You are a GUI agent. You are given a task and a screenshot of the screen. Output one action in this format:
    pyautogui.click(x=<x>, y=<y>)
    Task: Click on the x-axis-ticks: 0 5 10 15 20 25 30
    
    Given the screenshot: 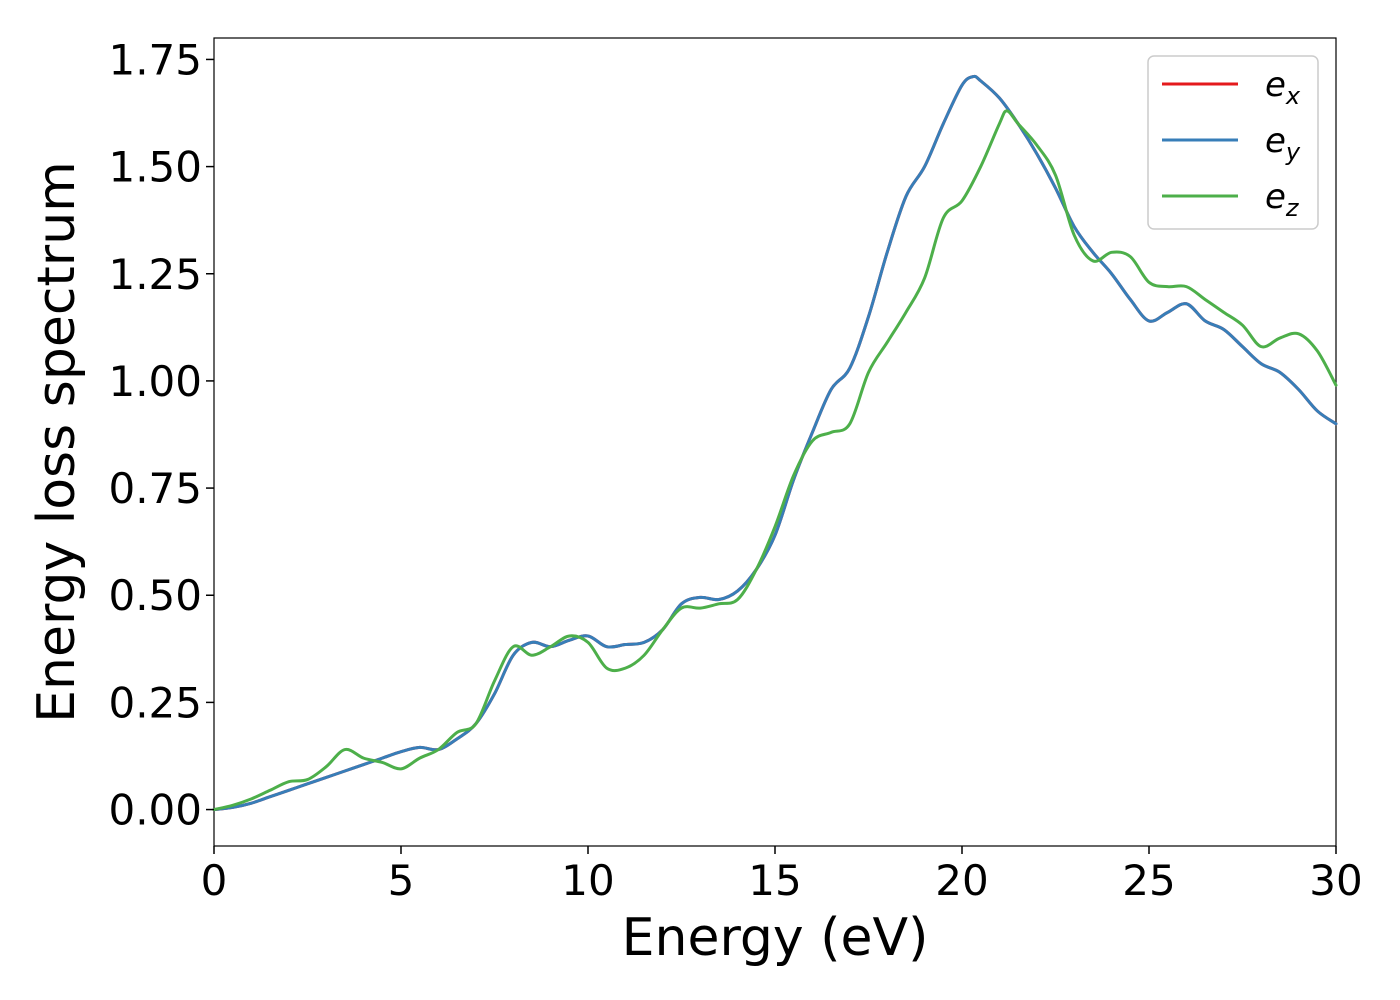 What is the action you would take?
    pyautogui.click(x=782, y=875)
    